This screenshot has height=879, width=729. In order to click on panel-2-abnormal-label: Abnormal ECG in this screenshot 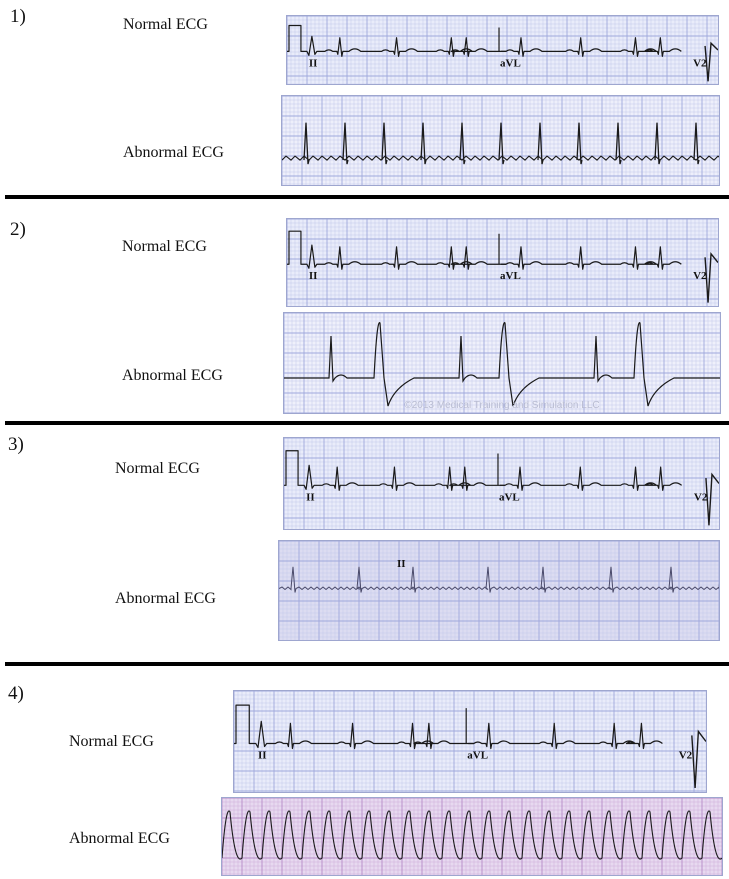, I will do `click(172, 375)`.